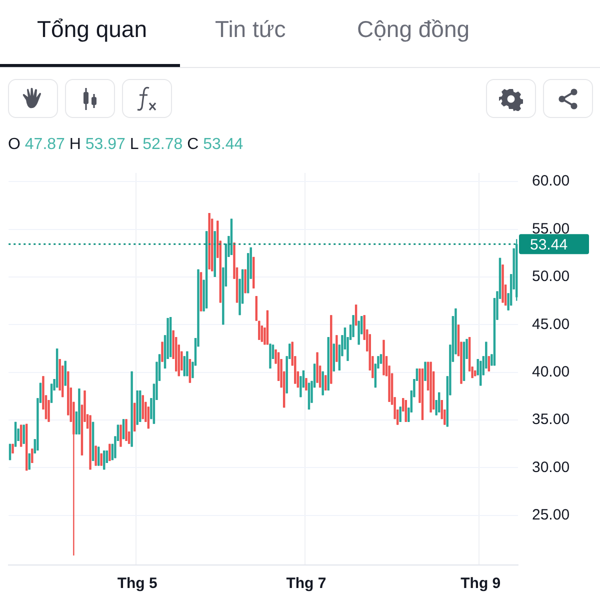 The height and width of the screenshot is (600, 600). Describe the element at coordinates (551, 181) in the screenshot. I see `y-tick-label: 60.00` at that location.